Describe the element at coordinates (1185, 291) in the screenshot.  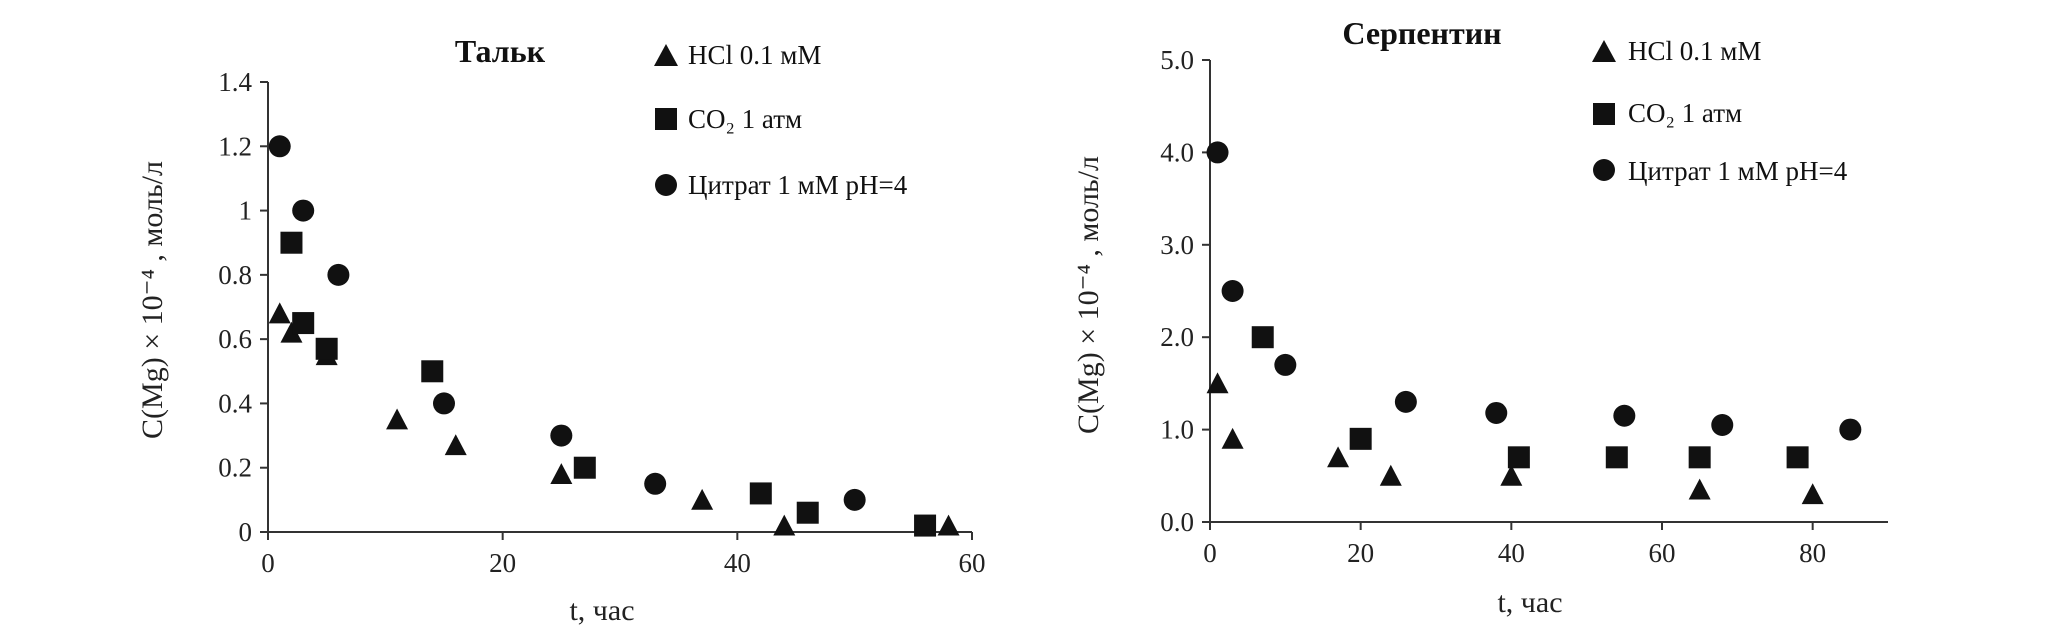
I see `serpentine-y-ticks: 0.0 1.0 2.0 3.0 4.0 5.0` at that location.